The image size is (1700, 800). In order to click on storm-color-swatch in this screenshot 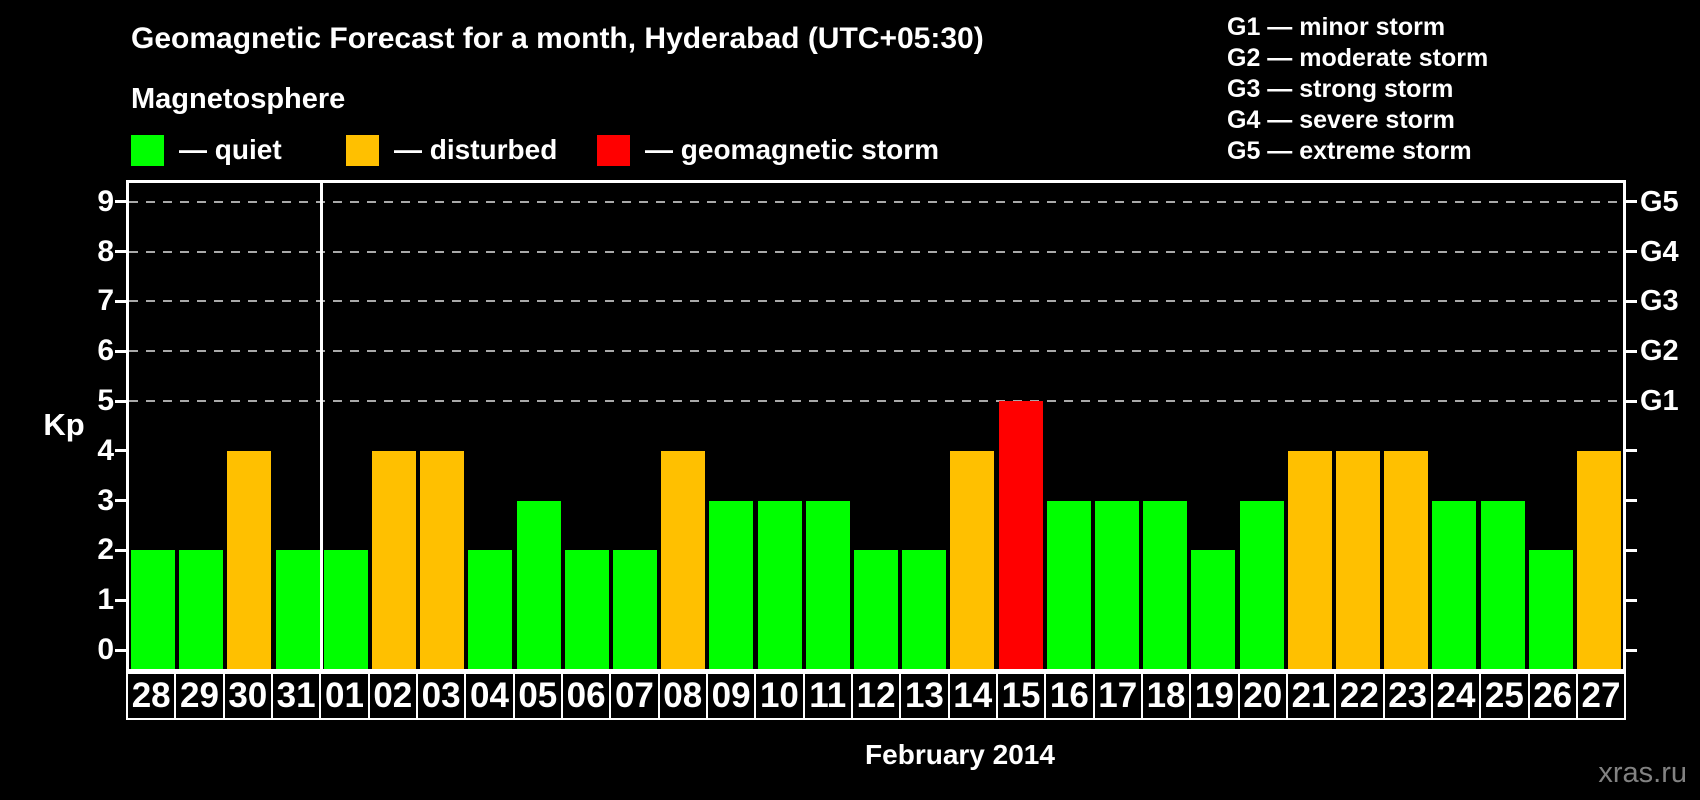, I will do `click(613, 150)`.